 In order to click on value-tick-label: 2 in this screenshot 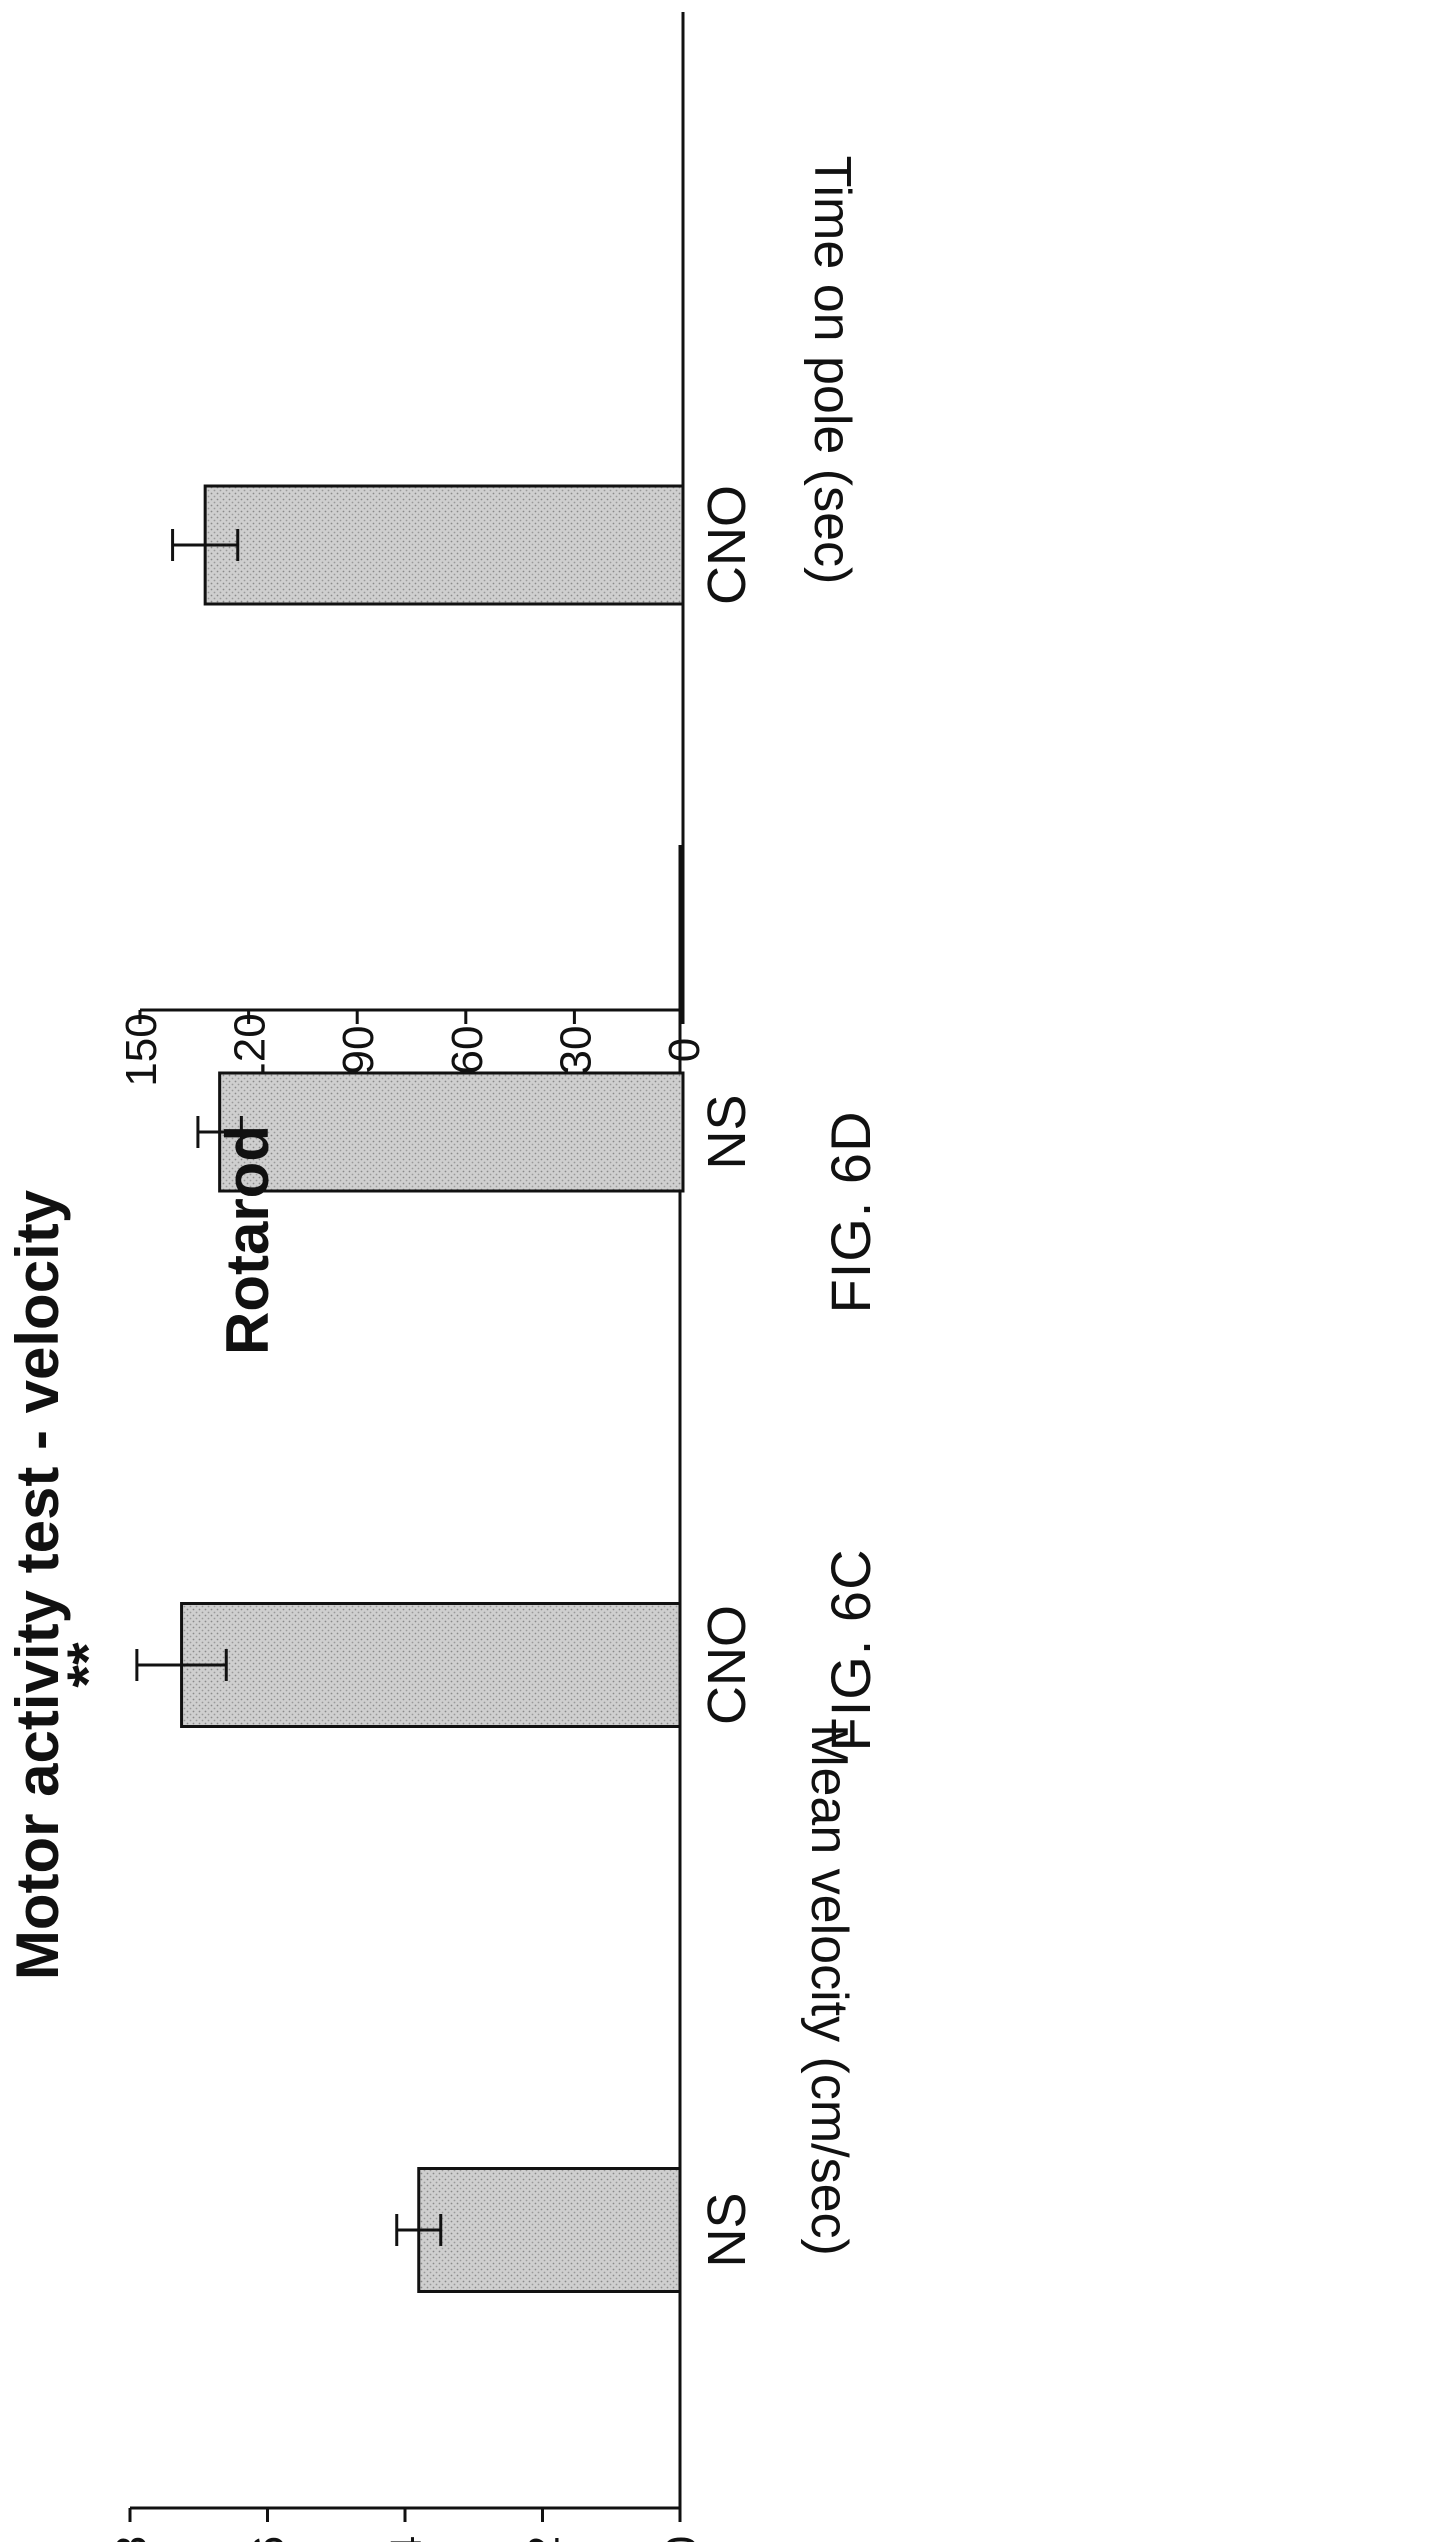, I will do `click(544, 2539)`.